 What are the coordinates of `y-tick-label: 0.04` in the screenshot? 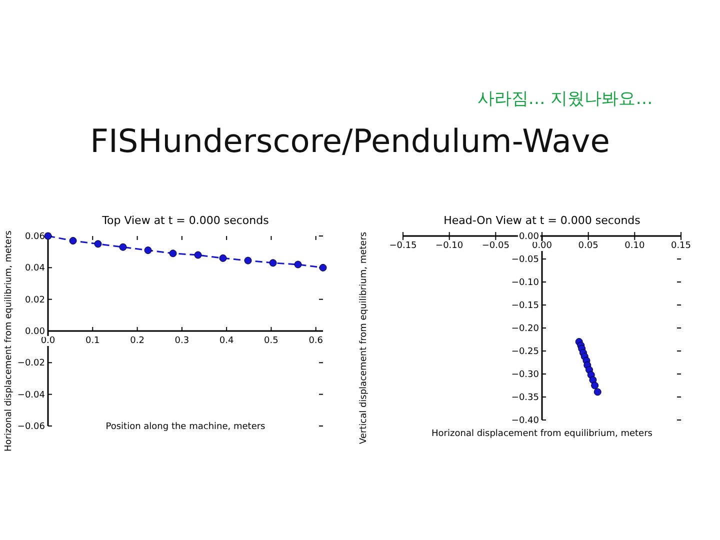 It's located at (35, 269).